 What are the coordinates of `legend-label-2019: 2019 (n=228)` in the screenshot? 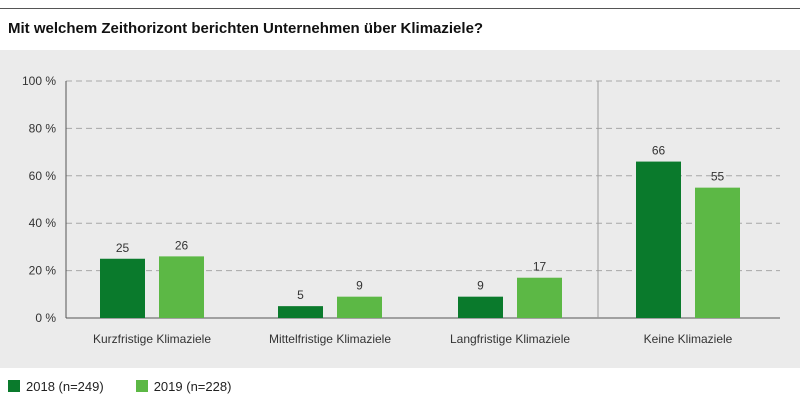 It's located at (192, 386).